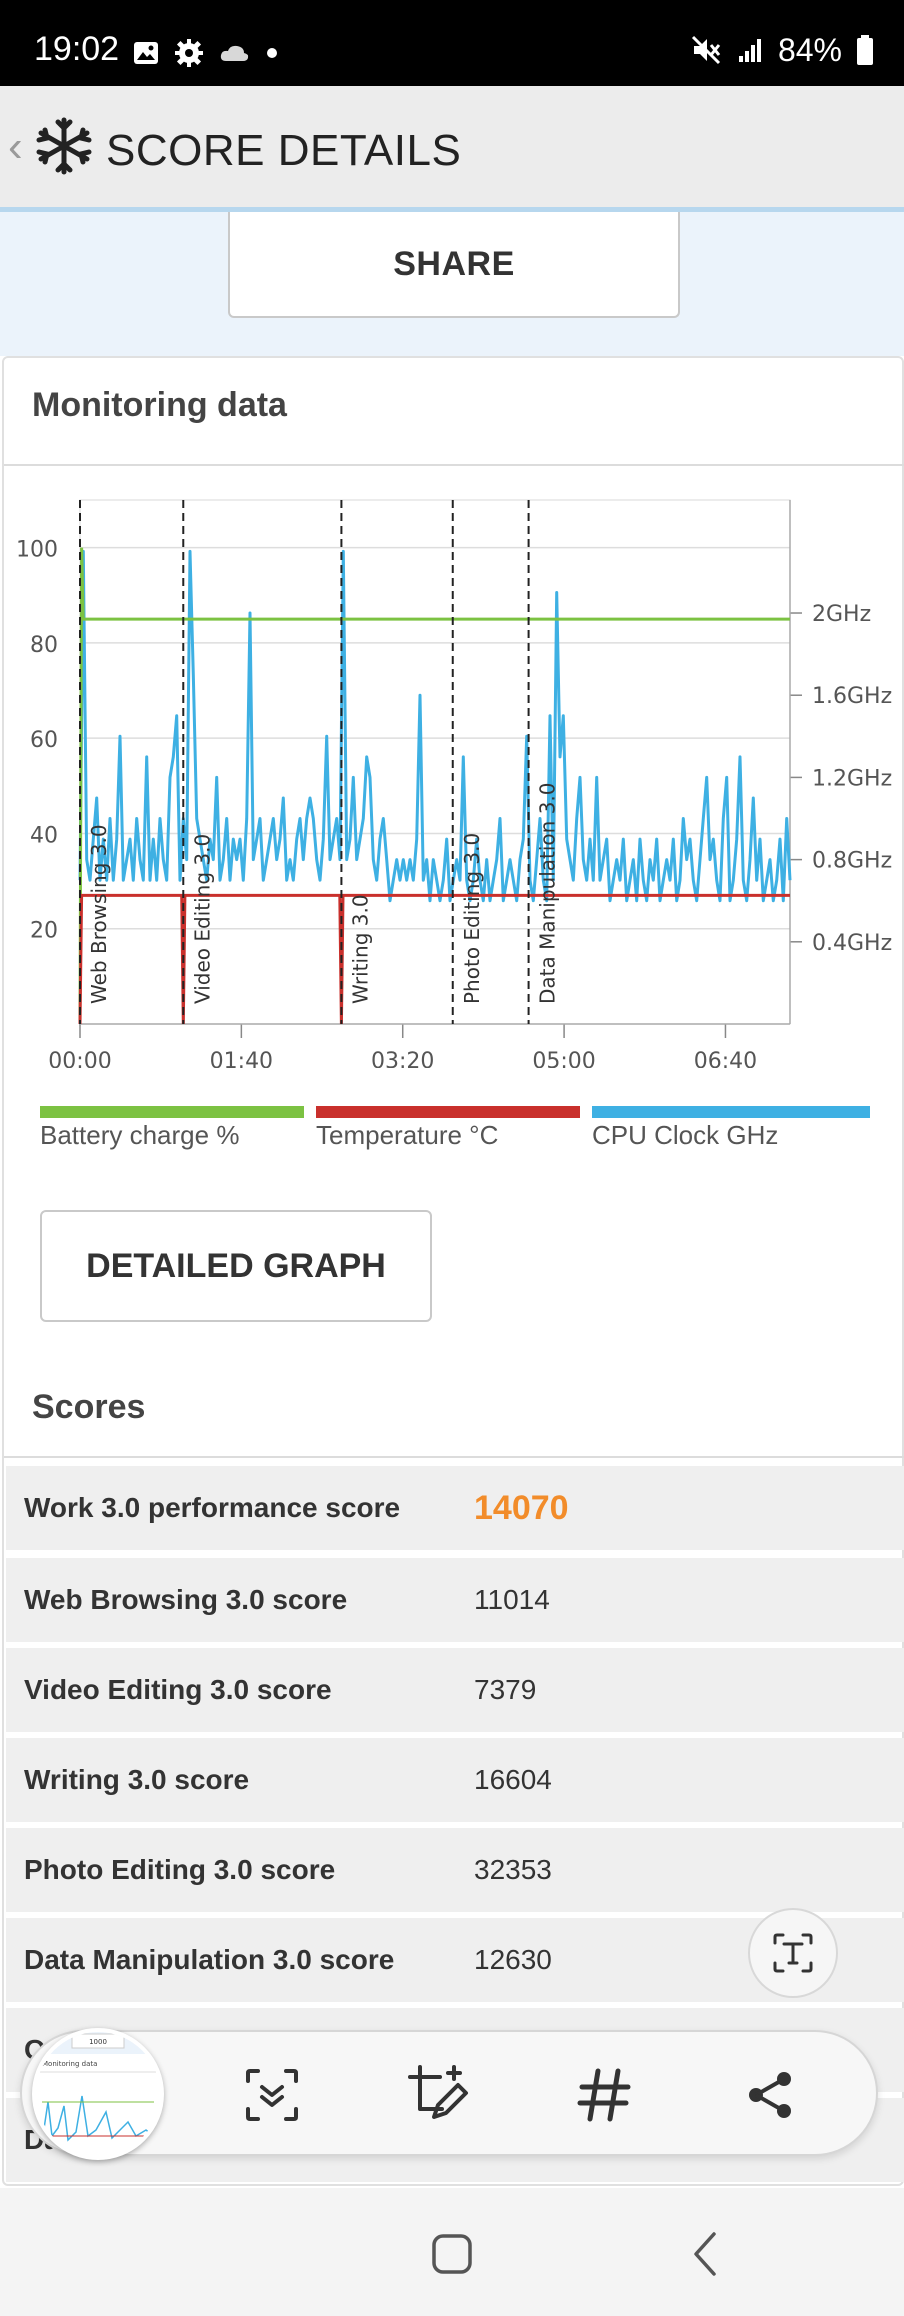  I want to click on x-tick-label: 05:00, so click(563, 1058).